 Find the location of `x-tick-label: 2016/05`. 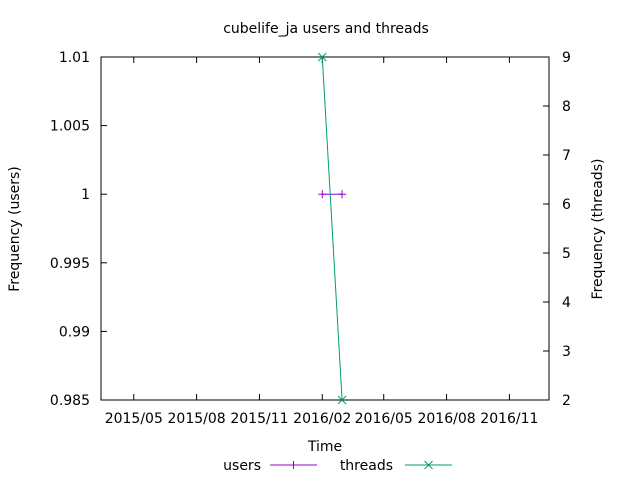

x-tick-label: 2016/05 is located at coordinates (384, 419).